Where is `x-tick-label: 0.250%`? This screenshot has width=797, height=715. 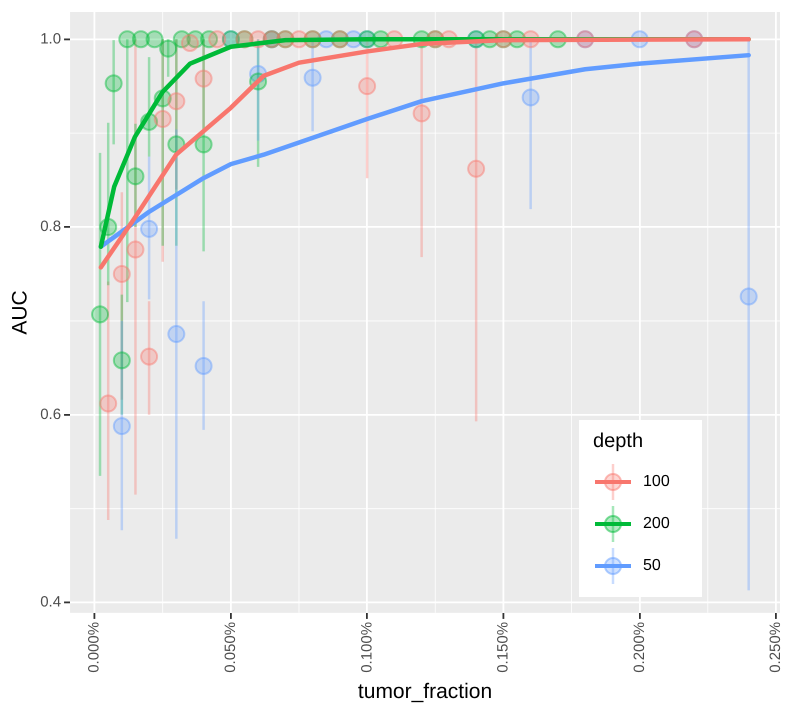 x-tick-label: 0.250% is located at coordinates (775, 647).